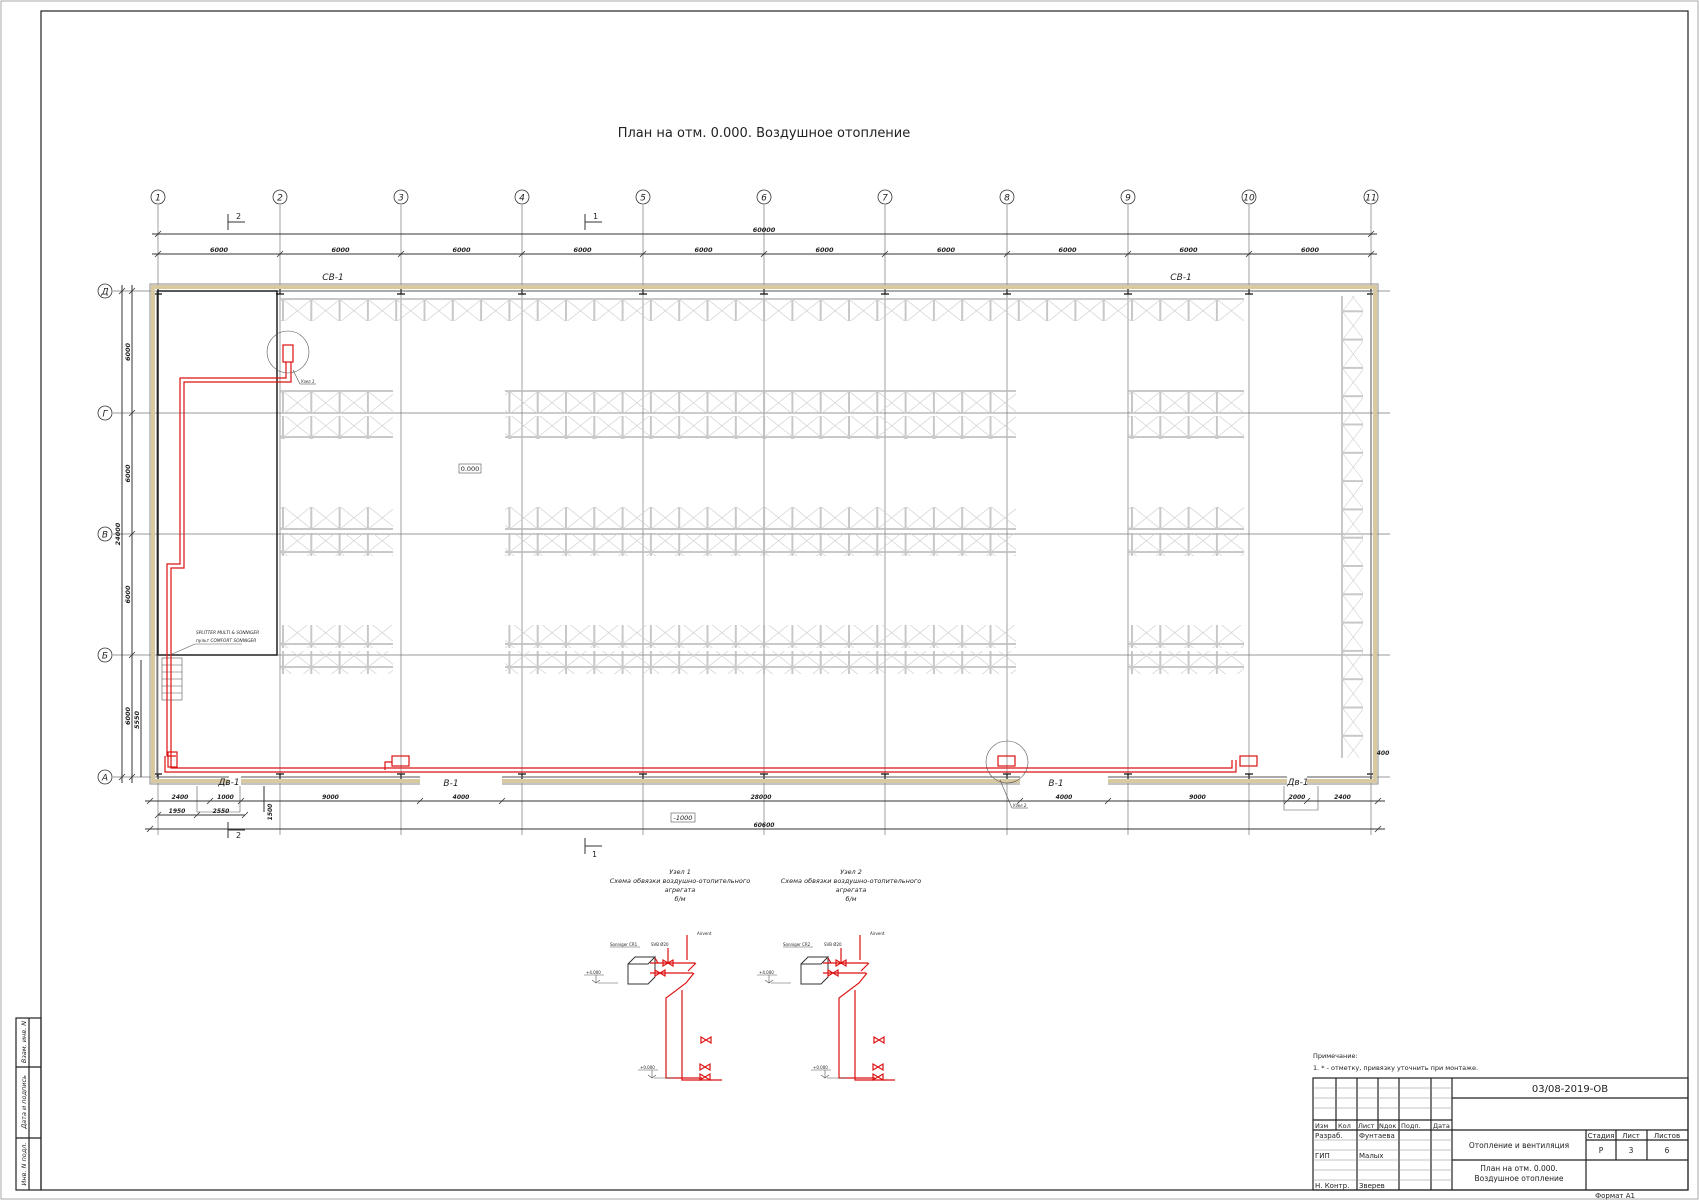  What do you see at coordinates (764, 199) in the screenshot?
I see `axis-label-column: 6` at bounding box center [764, 199].